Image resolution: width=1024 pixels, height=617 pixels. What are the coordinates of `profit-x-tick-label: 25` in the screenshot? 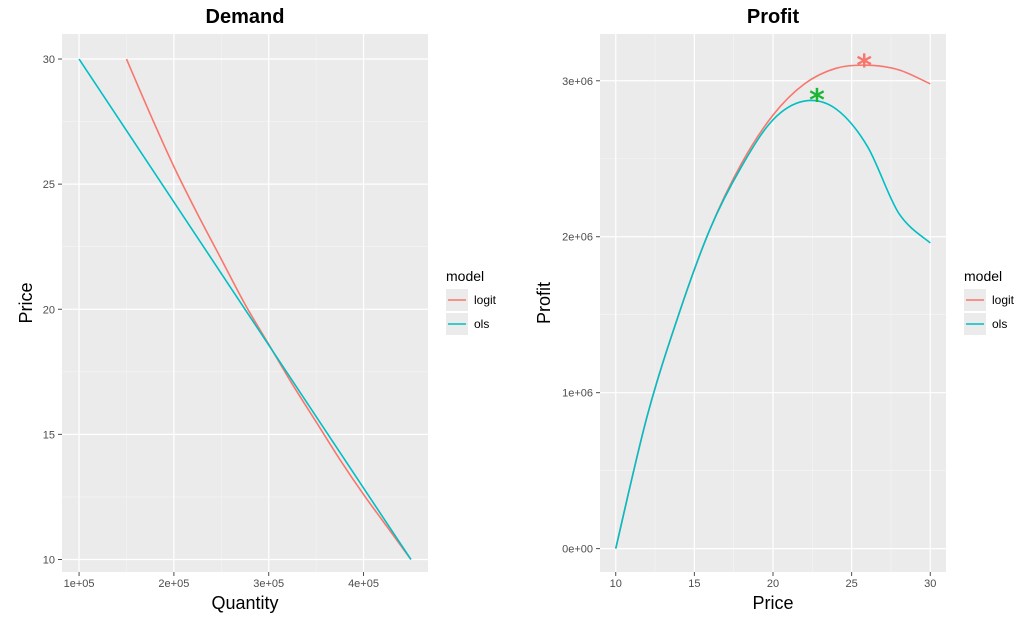 It's located at (852, 584).